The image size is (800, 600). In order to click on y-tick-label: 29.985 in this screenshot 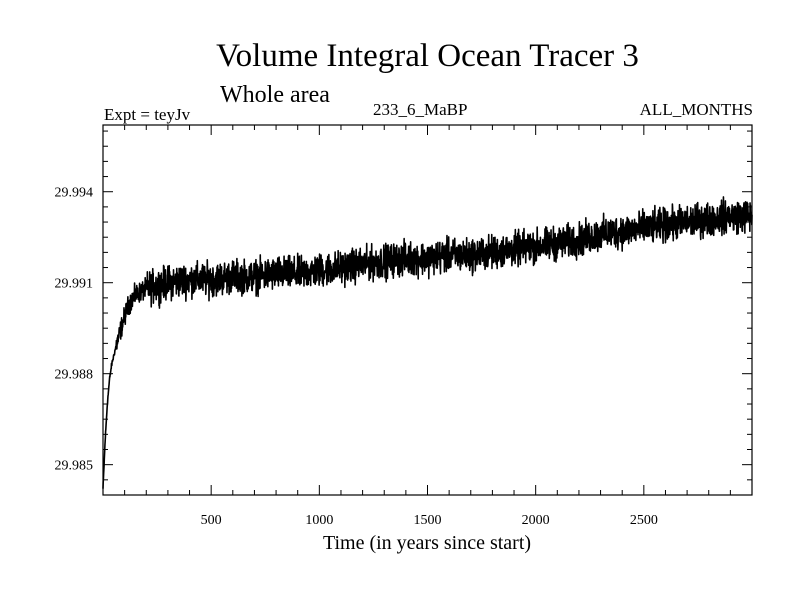, I will do `click(74, 466)`.